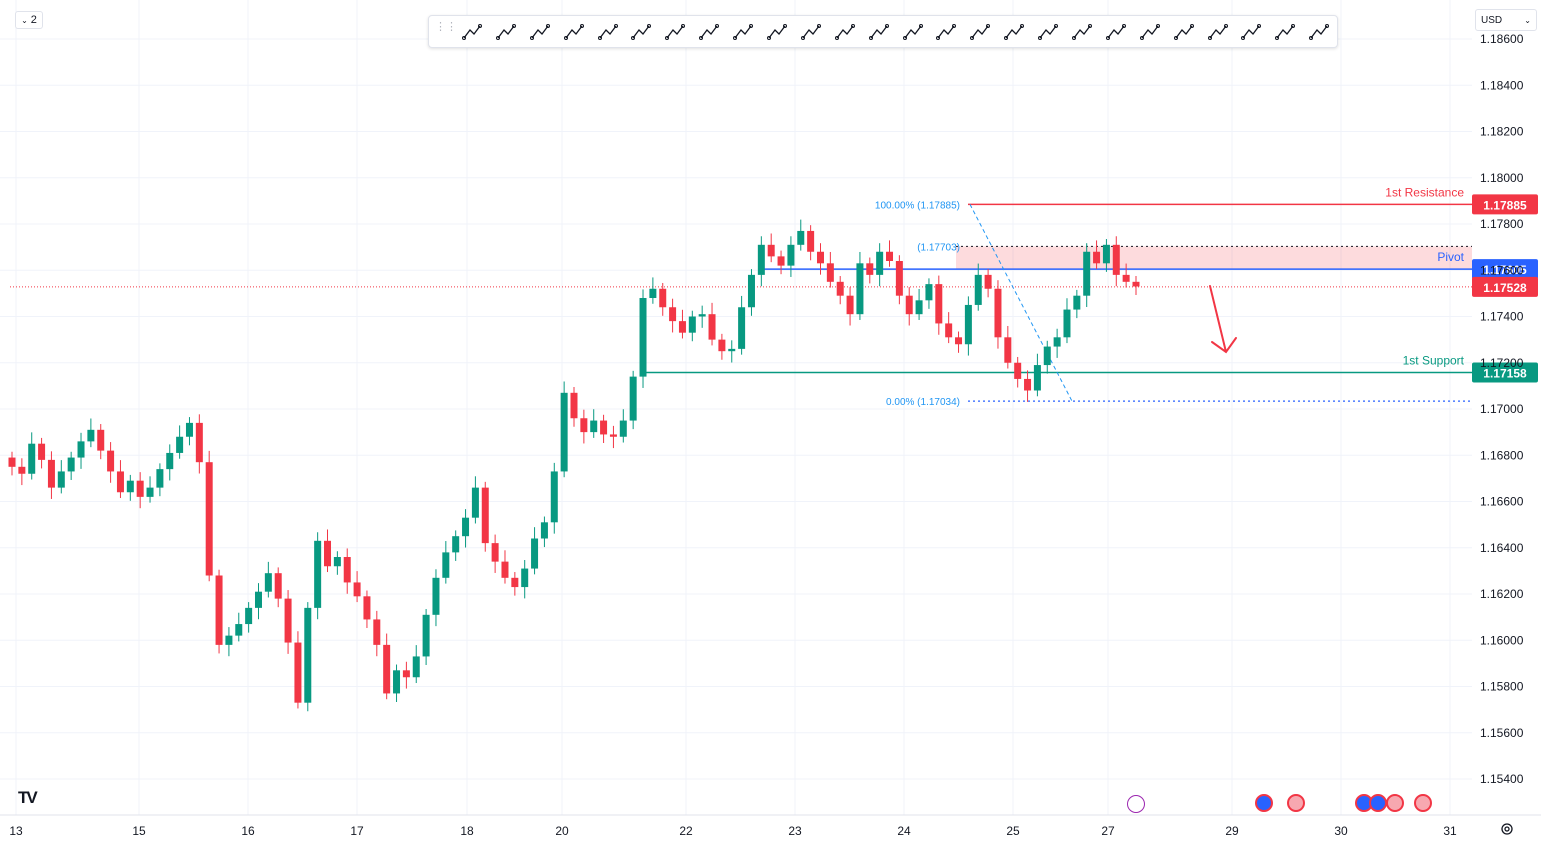 The height and width of the screenshot is (850, 1541). What do you see at coordinates (946, 32) in the screenshot?
I see `elliott-wave-icon` at bounding box center [946, 32].